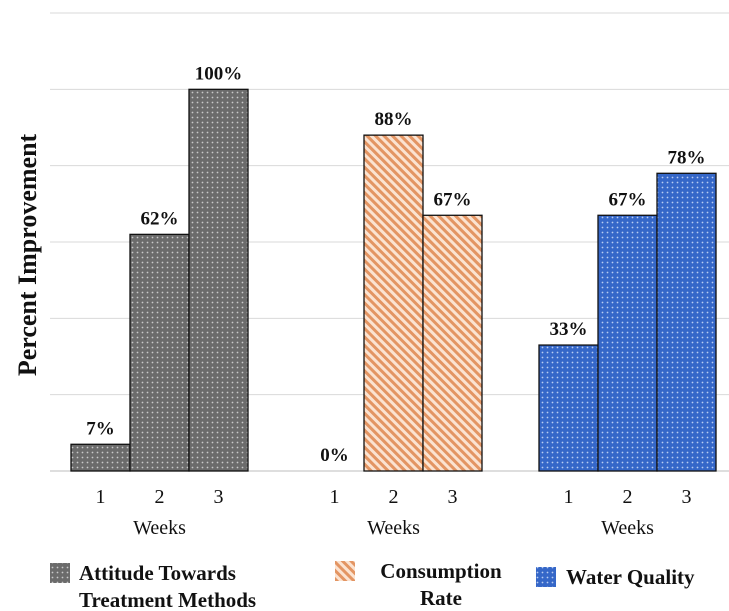  I want to click on legend-swatch-g3, so click(546, 577).